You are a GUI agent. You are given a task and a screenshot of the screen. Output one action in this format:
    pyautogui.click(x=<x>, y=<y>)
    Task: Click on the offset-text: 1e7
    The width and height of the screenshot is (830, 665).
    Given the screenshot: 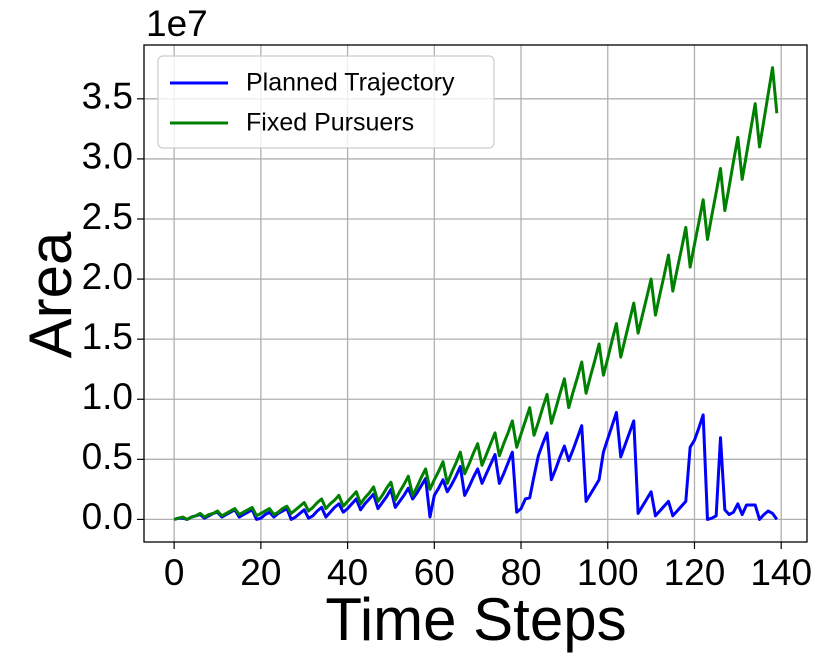 What is the action you would take?
    pyautogui.click(x=177, y=23)
    